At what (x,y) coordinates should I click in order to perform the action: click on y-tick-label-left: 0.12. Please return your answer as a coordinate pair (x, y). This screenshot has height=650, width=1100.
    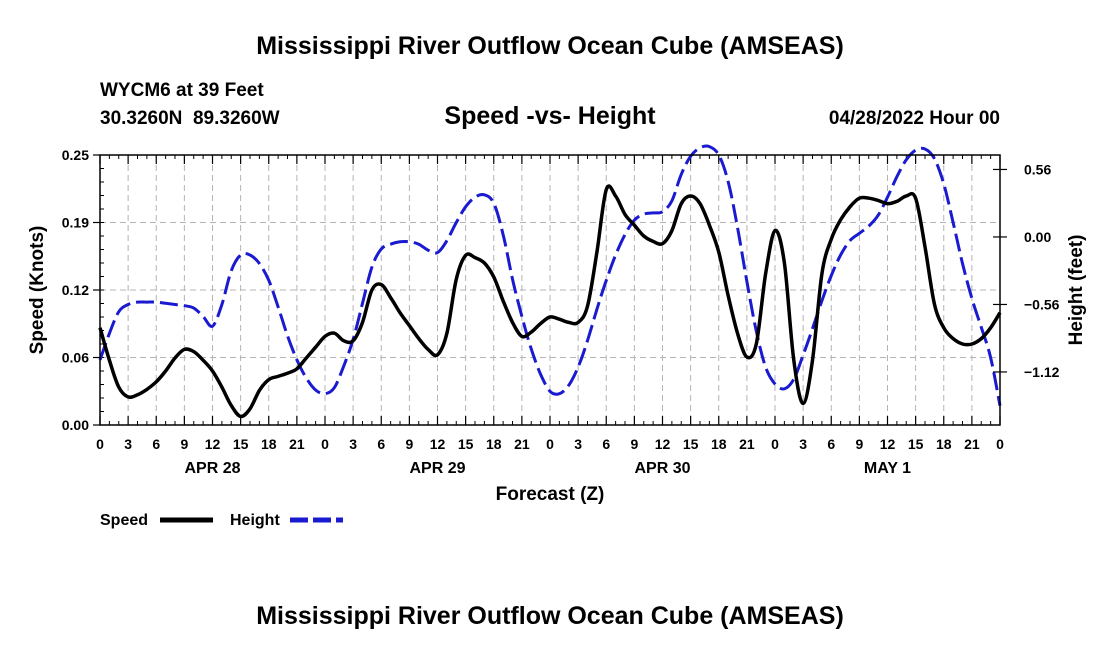
    Looking at the image, I should click on (75, 290).